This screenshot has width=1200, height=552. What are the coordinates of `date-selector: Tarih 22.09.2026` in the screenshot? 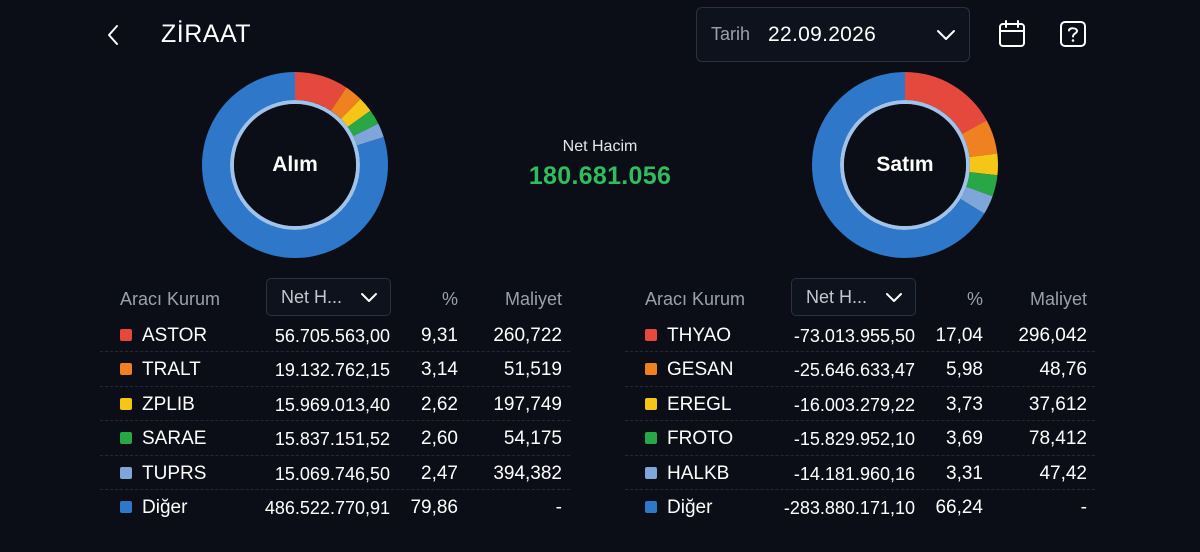 It's located at (833, 34).